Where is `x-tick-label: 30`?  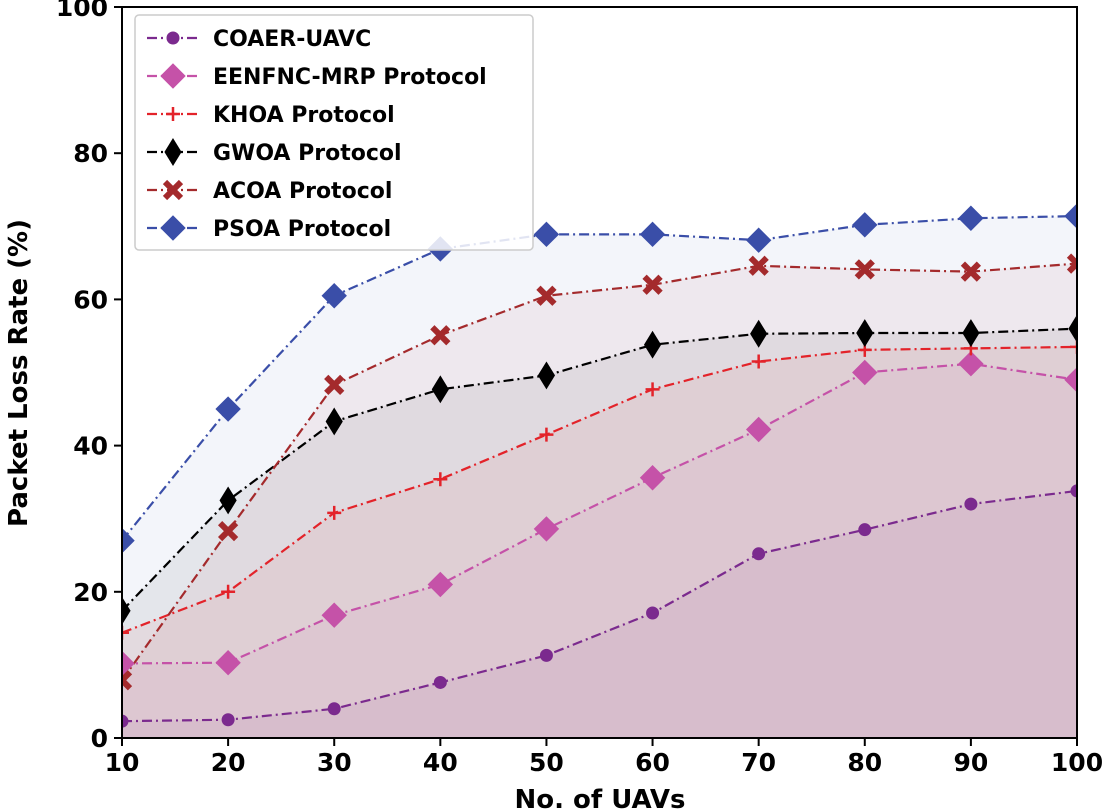 x-tick-label: 30 is located at coordinates (334, 762).